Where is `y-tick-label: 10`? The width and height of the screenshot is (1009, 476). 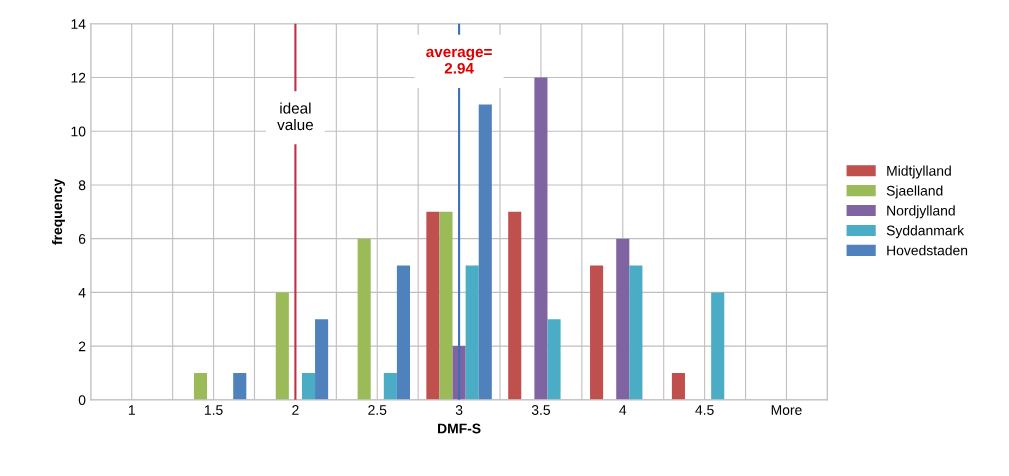 y-tick-label: 10 is located at coordinates (78, 131).